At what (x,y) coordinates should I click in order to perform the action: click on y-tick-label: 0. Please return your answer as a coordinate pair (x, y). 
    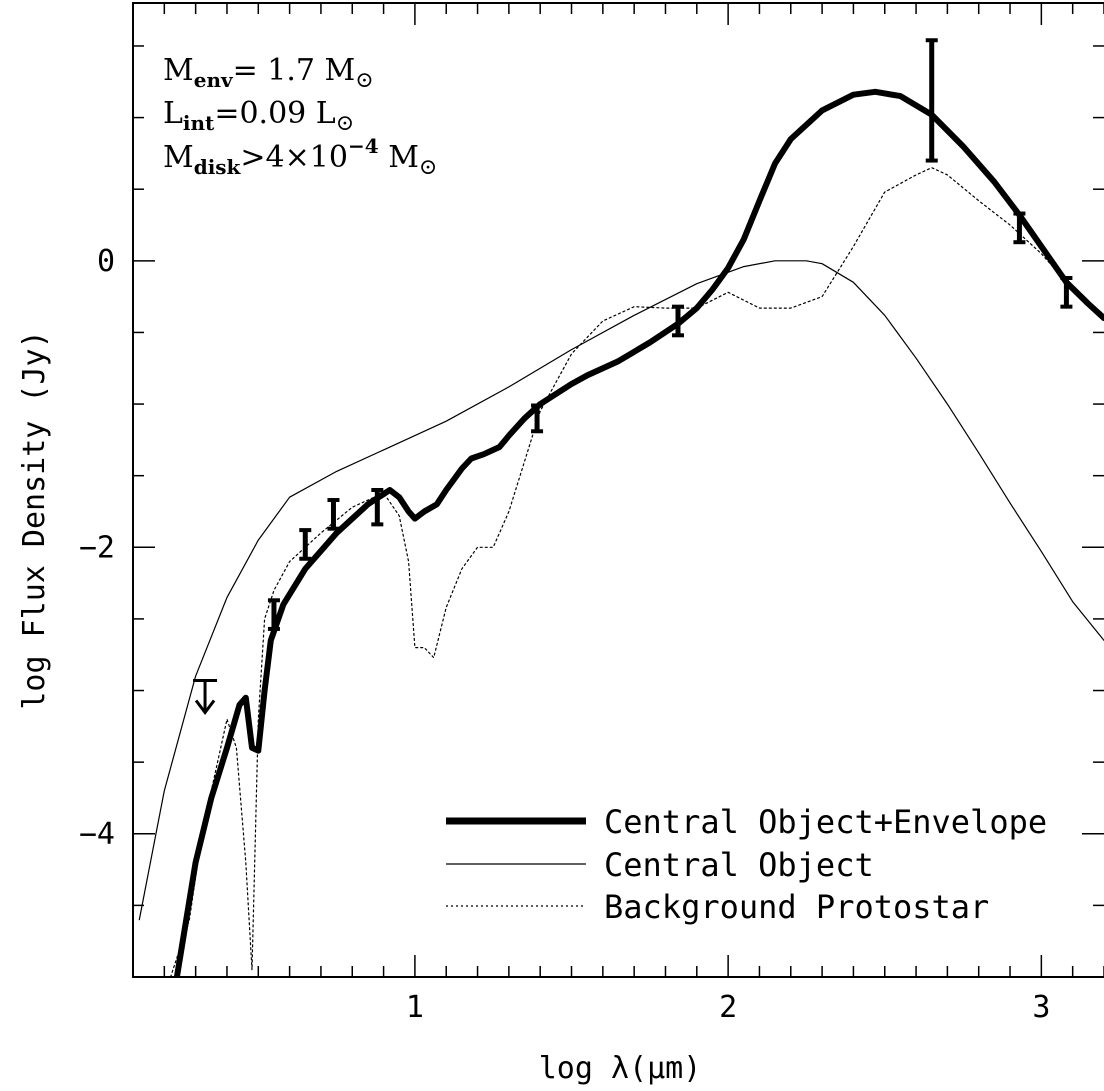
    Looking at the image, I should click on (106, 261).